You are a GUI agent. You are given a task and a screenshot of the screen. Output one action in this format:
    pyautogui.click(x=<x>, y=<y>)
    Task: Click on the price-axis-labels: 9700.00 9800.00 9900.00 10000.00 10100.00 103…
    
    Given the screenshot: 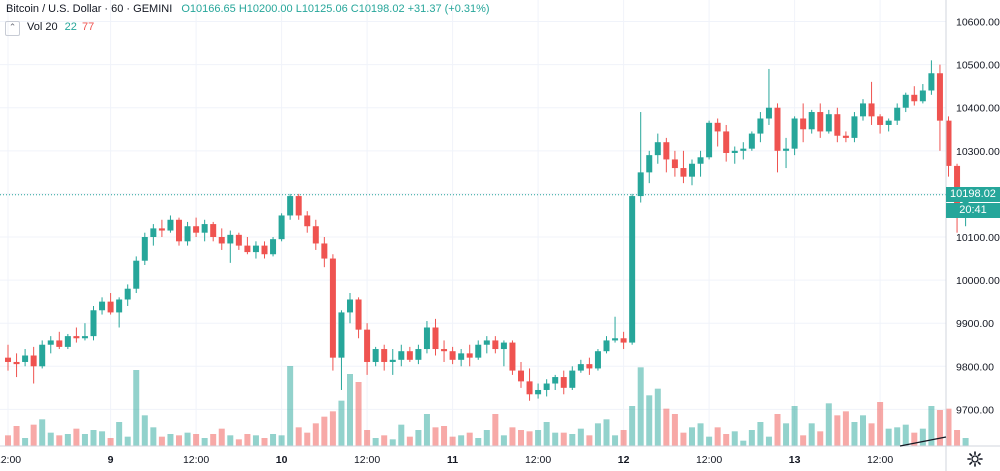 What is the action you would take?
    pyautogui.click(x=978, y=217)
    